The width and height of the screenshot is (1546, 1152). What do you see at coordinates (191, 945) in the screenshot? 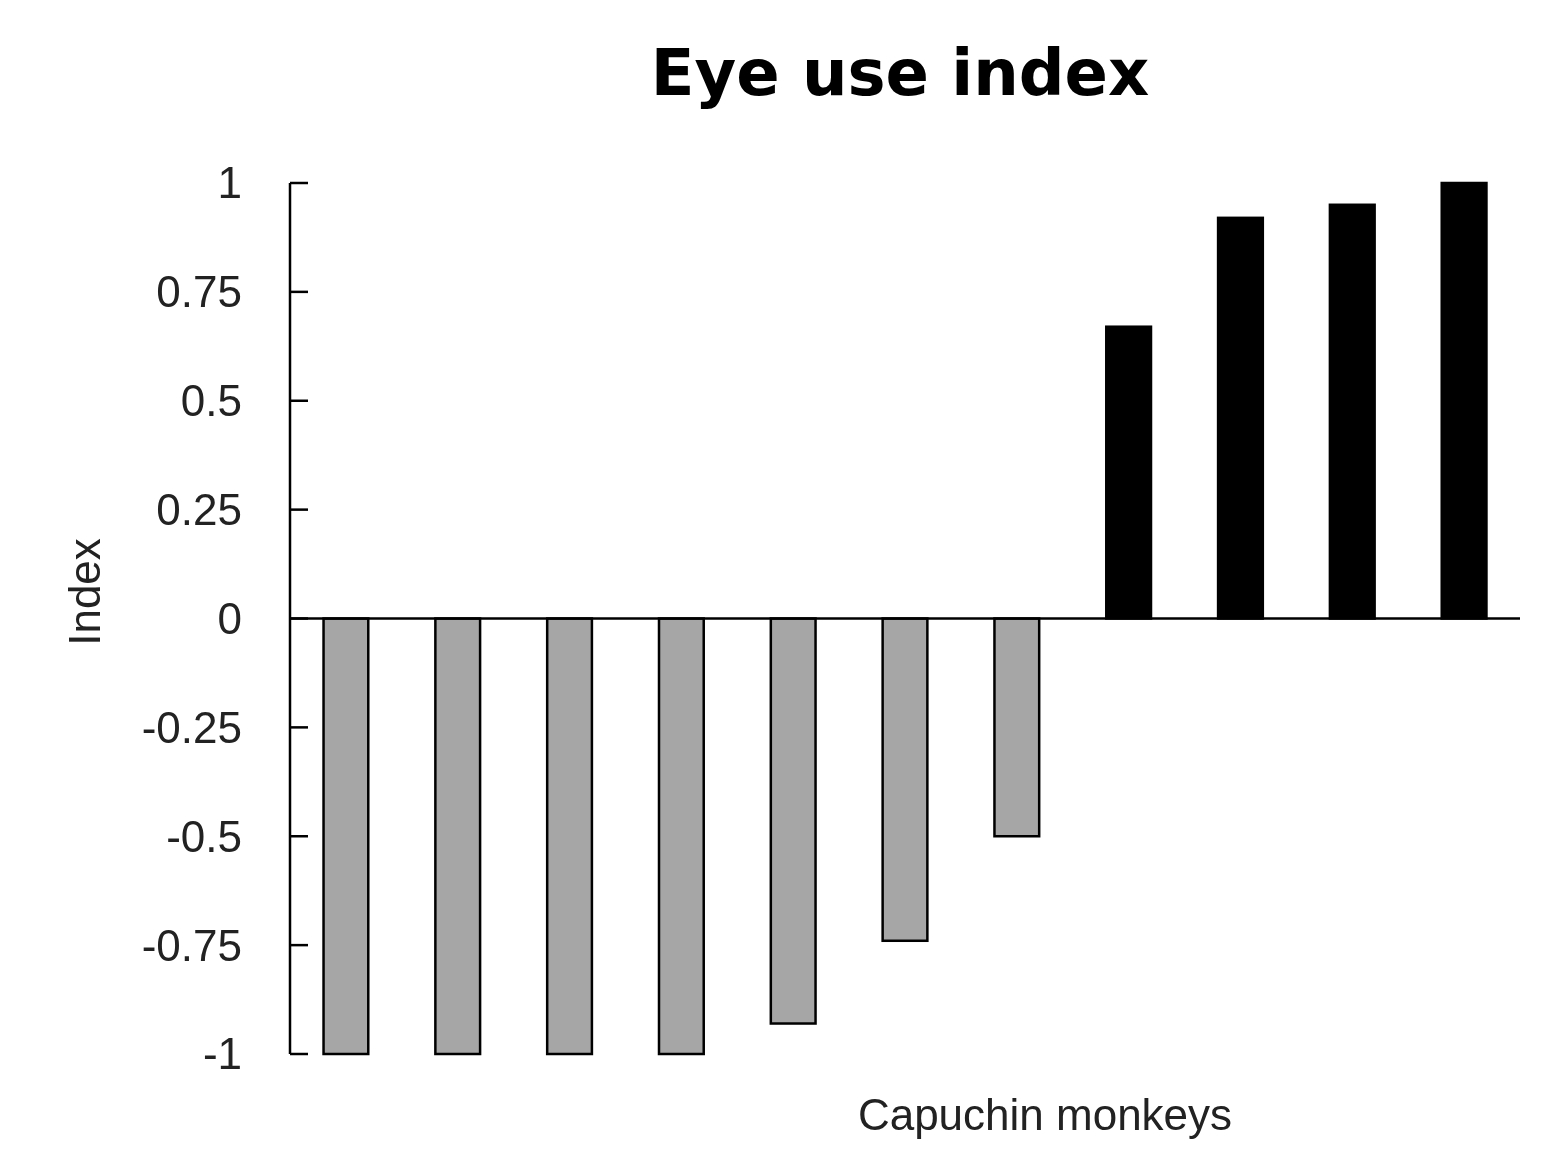
I see `y-tick-label: -0.75` at bounding box center [191, 945].